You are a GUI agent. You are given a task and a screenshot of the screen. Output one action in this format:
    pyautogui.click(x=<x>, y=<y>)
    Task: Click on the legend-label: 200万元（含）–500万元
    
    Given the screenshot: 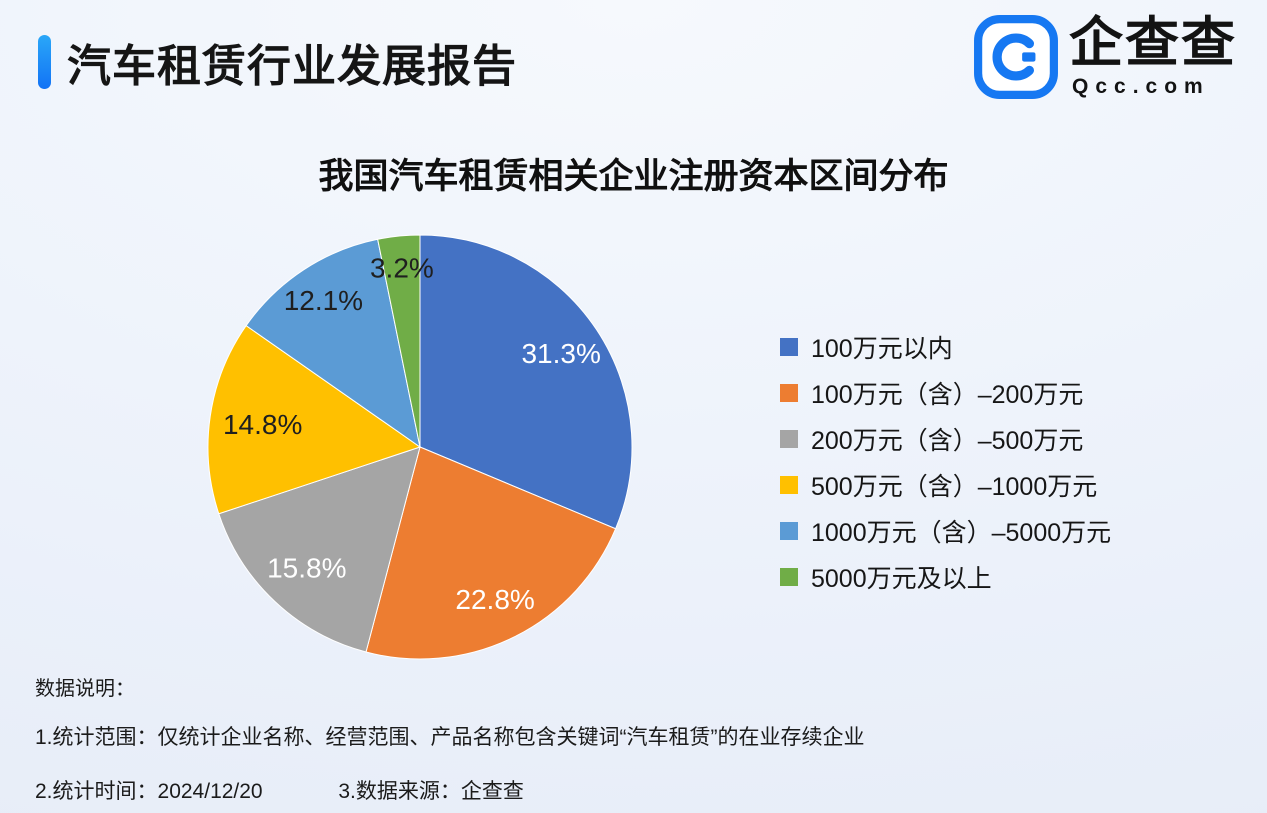 What is the action you would take?
    pyautogui.click(x=947, y=440)
    